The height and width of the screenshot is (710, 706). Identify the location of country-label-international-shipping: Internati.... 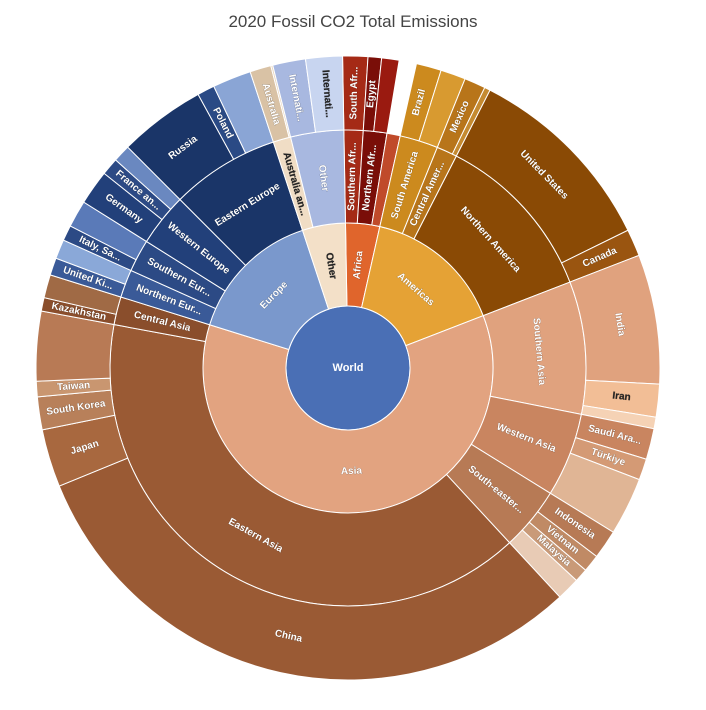
(326, 94).